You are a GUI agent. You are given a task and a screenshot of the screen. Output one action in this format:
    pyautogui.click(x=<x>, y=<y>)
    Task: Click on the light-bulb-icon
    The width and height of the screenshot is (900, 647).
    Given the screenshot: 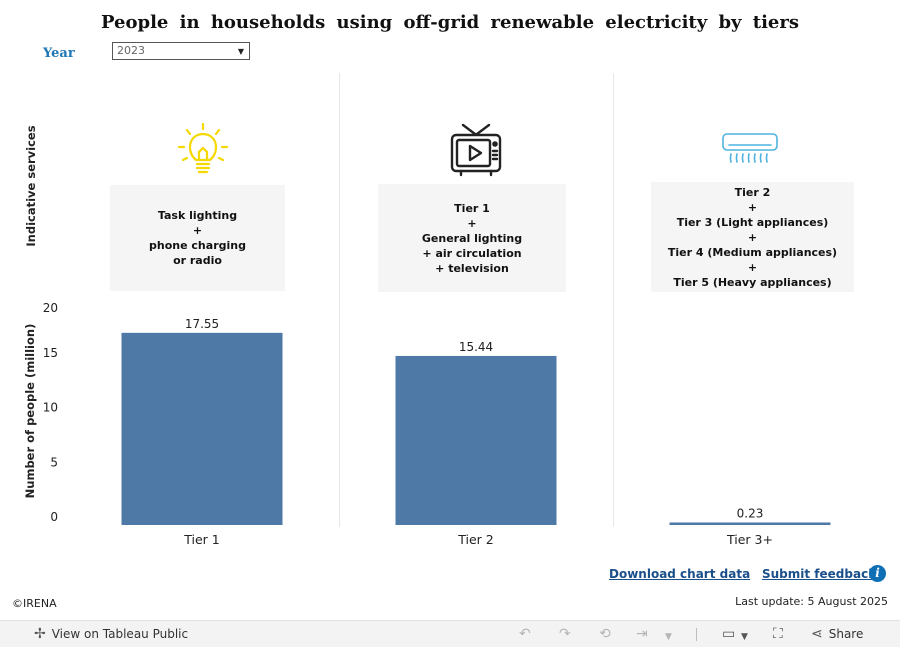 What is the action you would take?
    pyautogui.click(x=203, y=151)
    